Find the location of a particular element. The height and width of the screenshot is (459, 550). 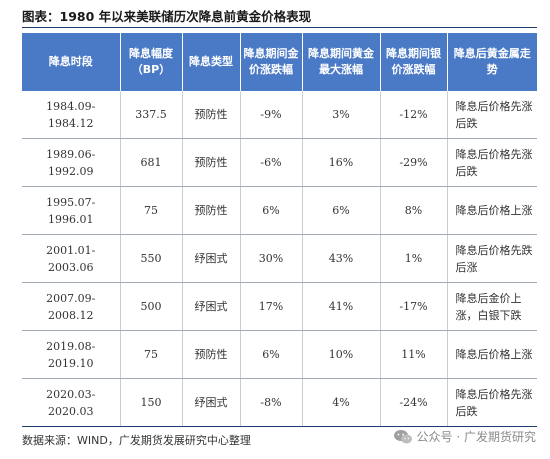

watermark: 公众号 · 广发期货研究 is located at coordinates (464, 436).